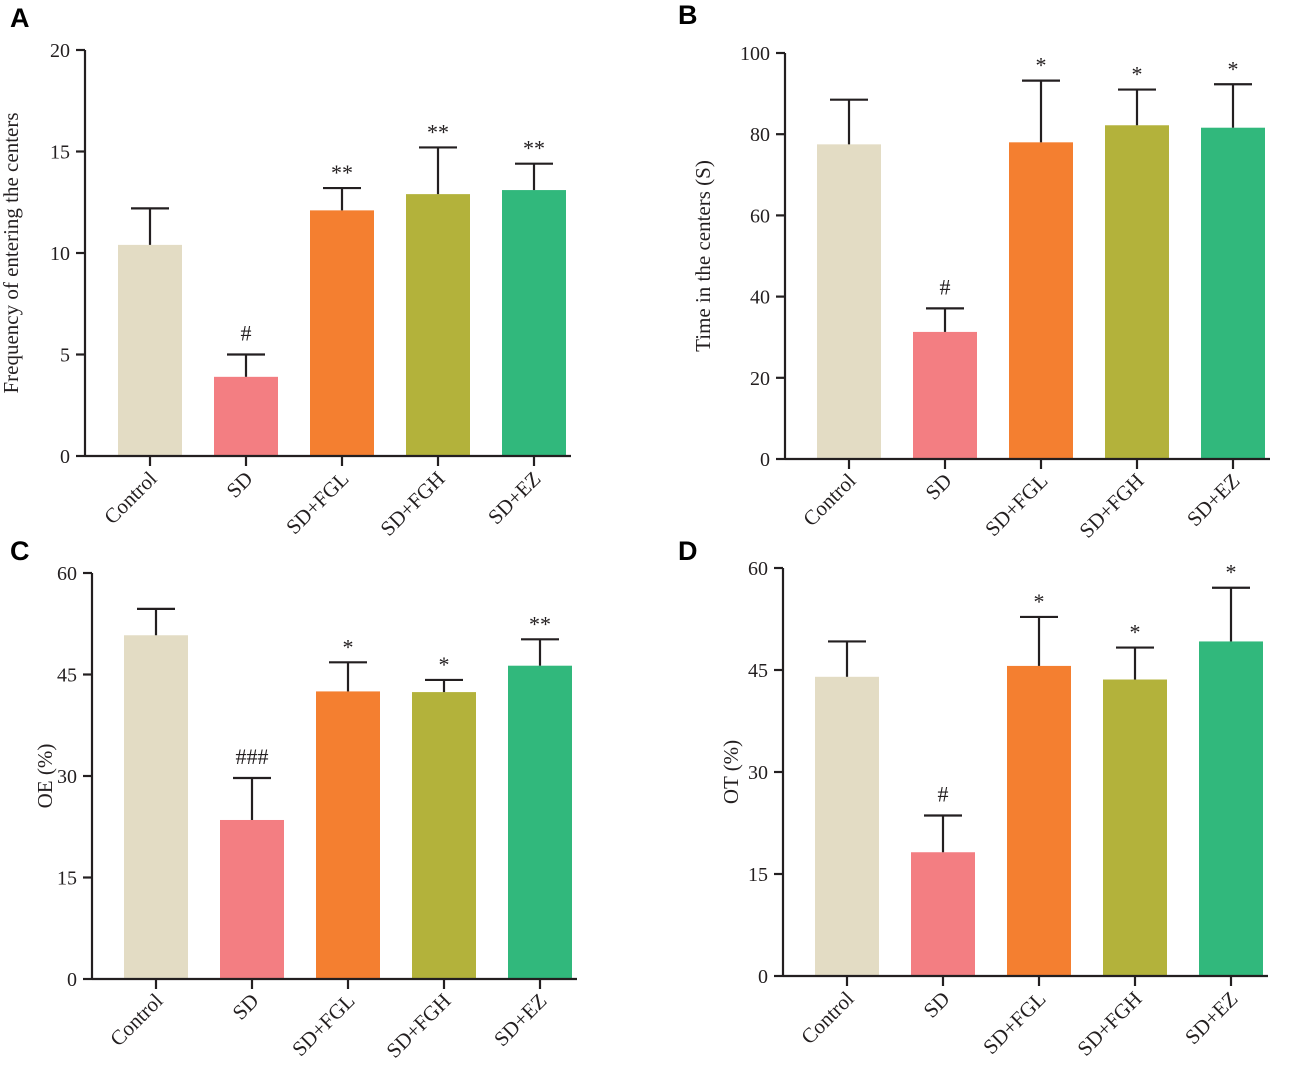  Describe the element at coordinates (252, 756) in the screenshot. I see `panel-c-significance-2: ###` at that location.